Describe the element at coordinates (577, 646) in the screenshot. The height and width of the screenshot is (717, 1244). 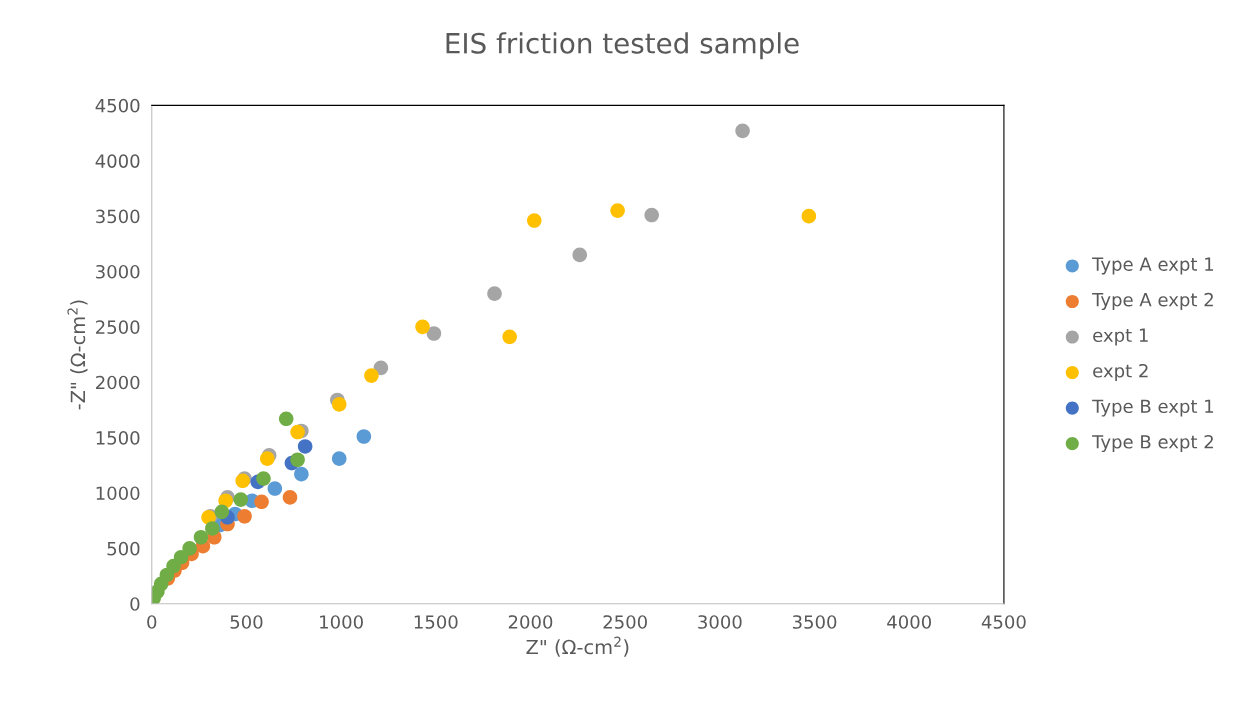
I see `x-axis-title: Z" (Ω-cm$^{2}$)` at that location.